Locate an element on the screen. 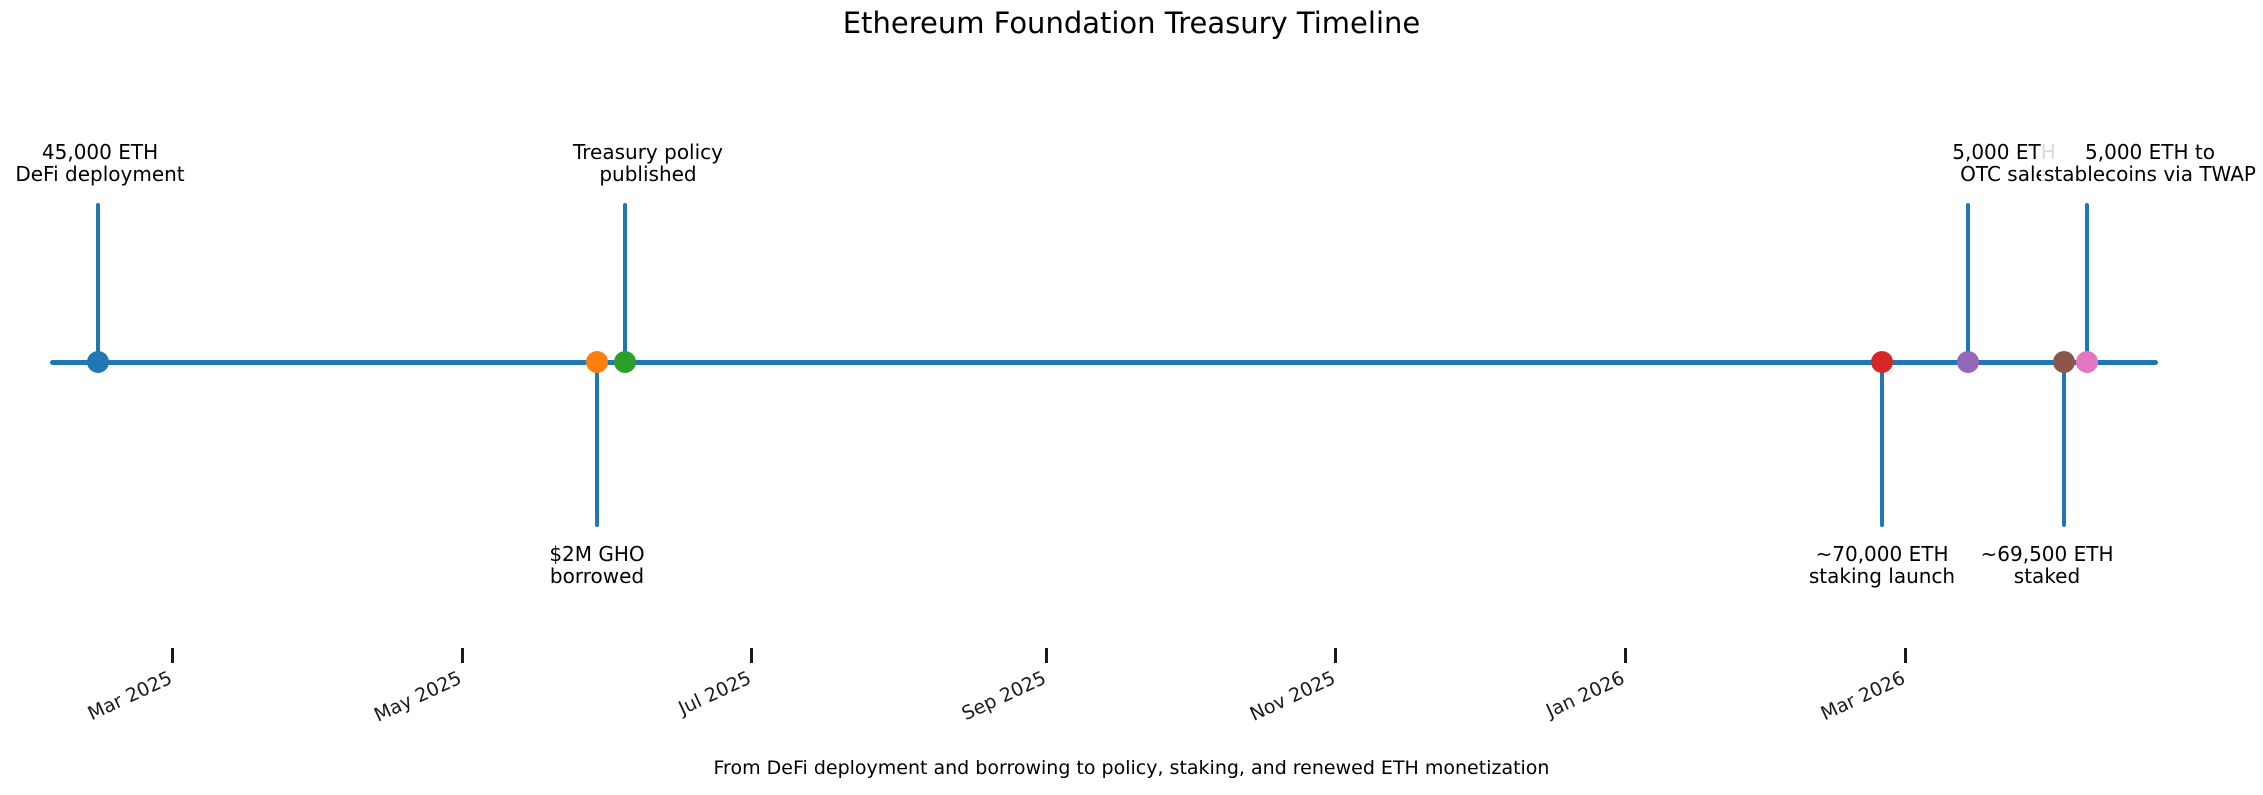  event-label: 45,000 ETH DeFi deployment is located at coordinates (99, 163).